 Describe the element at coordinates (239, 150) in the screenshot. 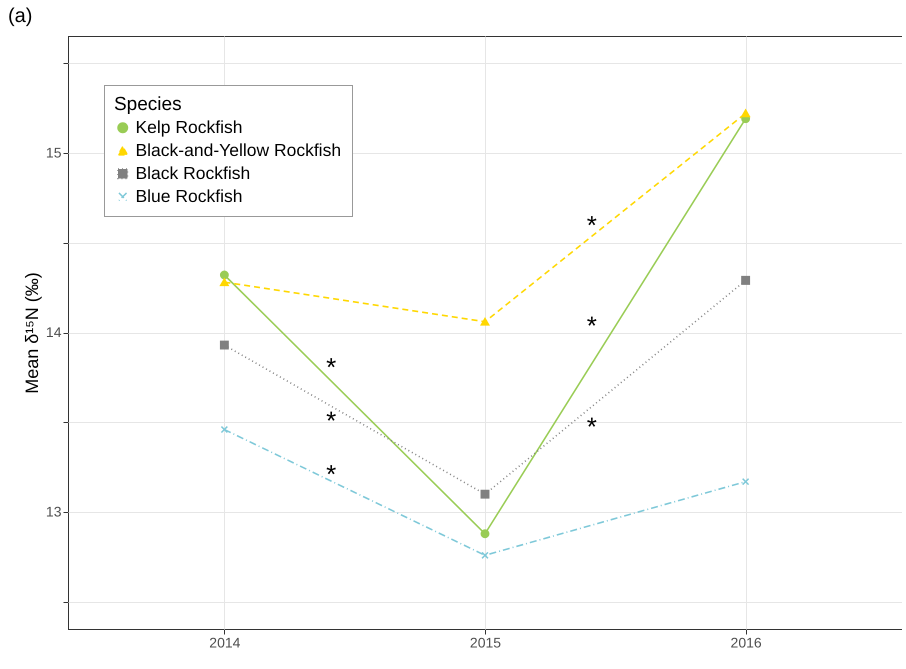

I see `legend-label: Black-and-Yellow Rockfish` at that location.